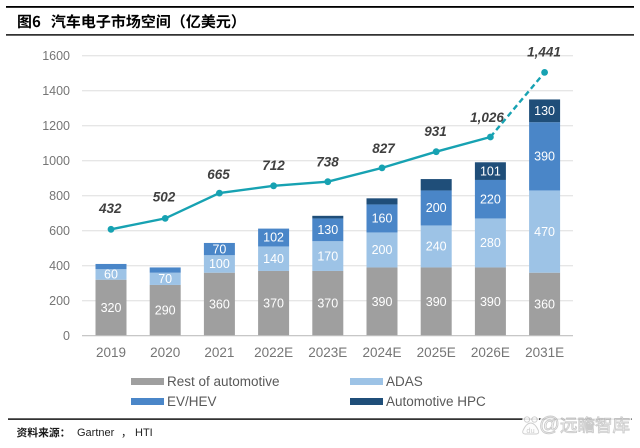 Image resolution: width=640 pixels, height=448 pixels. What do you see at coordinates (111, 308) in the screenshot?
I see `svg-text: 320` at bounding box center [111, 308].